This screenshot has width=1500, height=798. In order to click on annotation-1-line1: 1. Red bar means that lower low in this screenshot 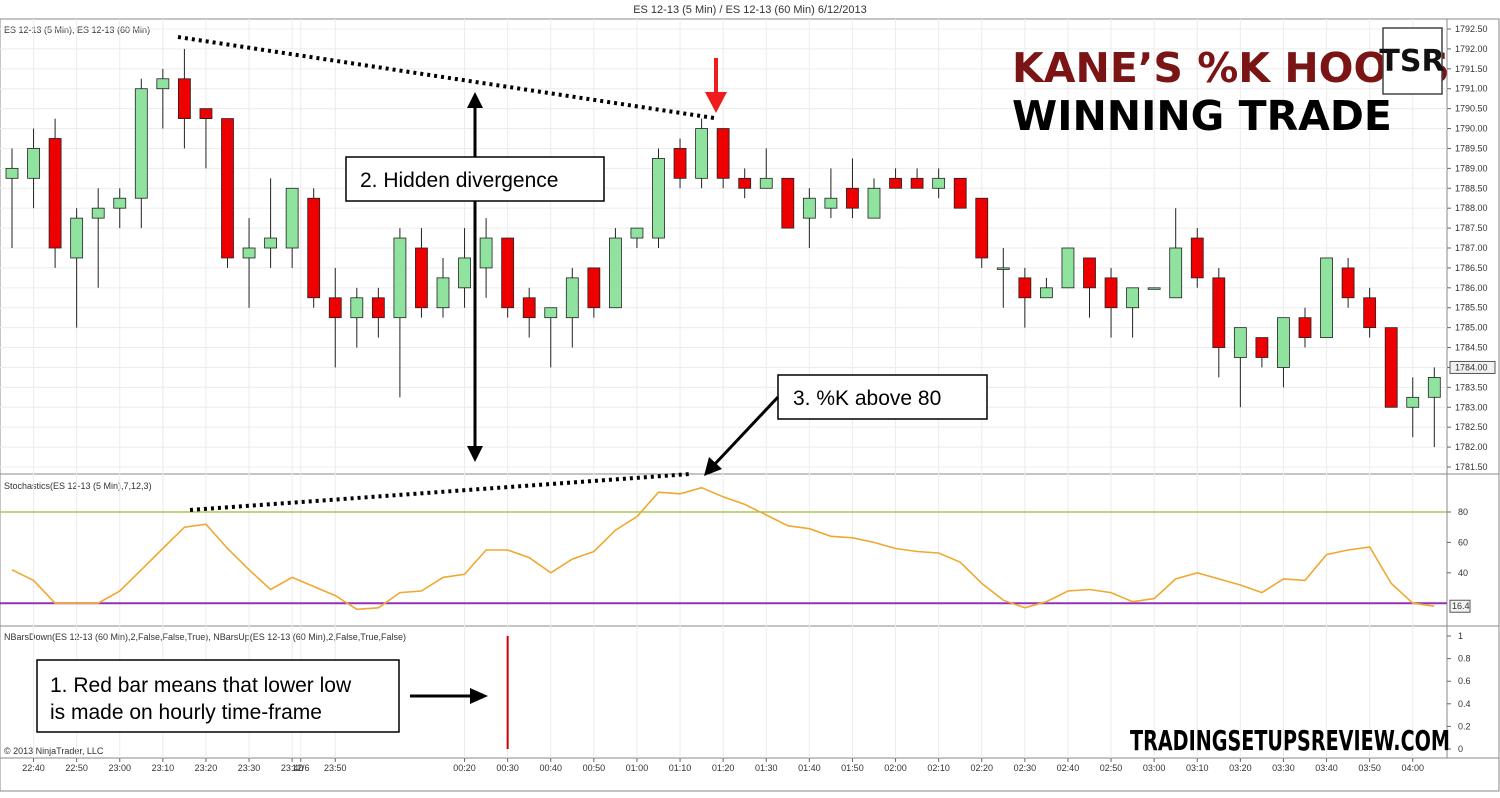, I will do `click(201, 685)`.